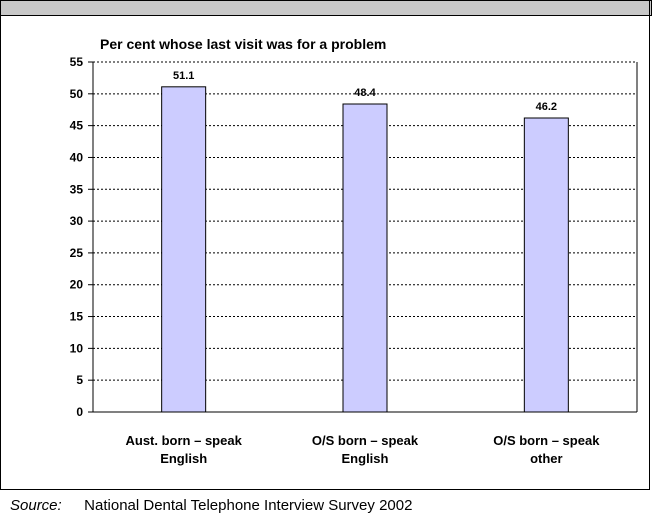 The height and width of the screenshot is (519, 652). I want to click on y-tick-label: 30, so click(77, 221).